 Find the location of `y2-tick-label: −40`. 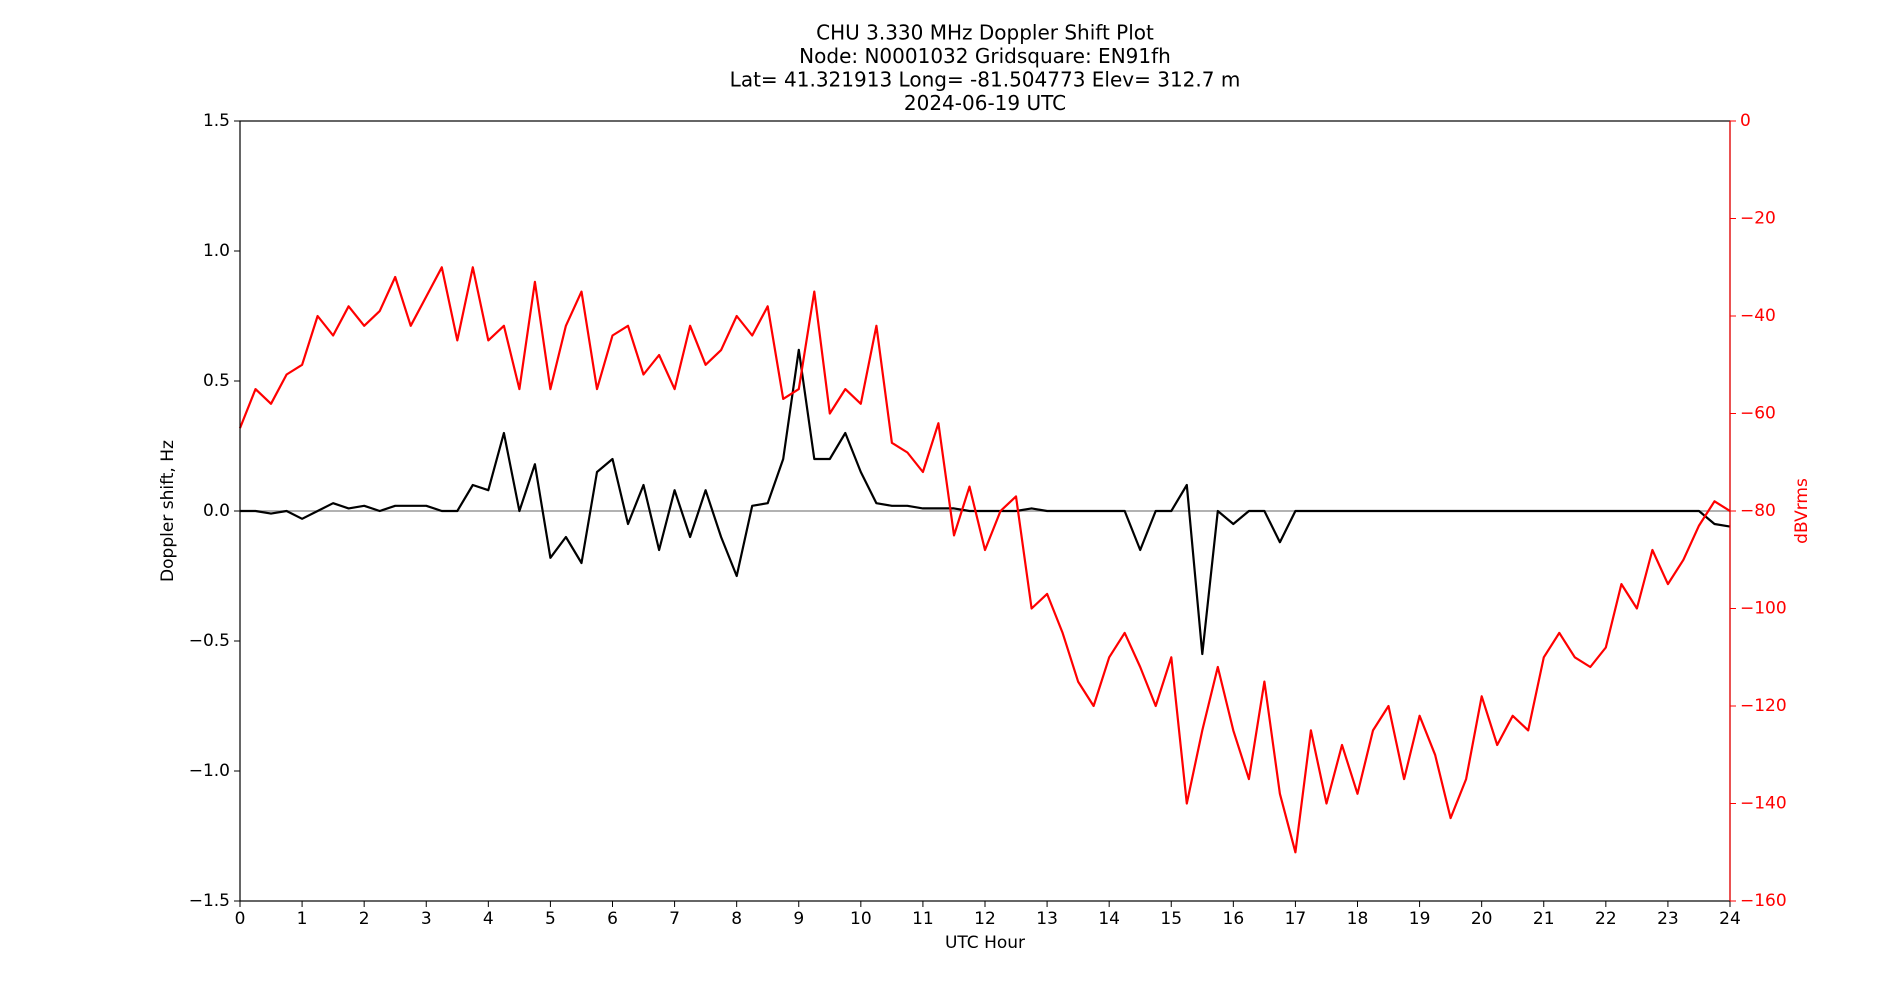

y2-tick-label: −40 is located at coordinates (1758, 316).